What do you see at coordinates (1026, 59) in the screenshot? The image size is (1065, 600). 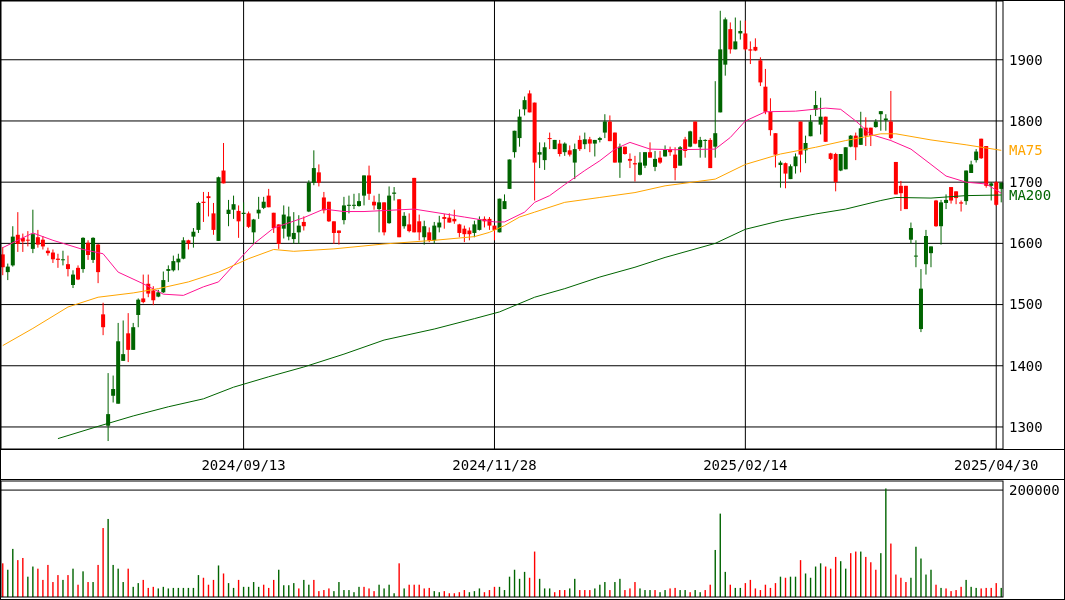 I see `y-tick-label: 1900` at bounding box center [1026, 59].